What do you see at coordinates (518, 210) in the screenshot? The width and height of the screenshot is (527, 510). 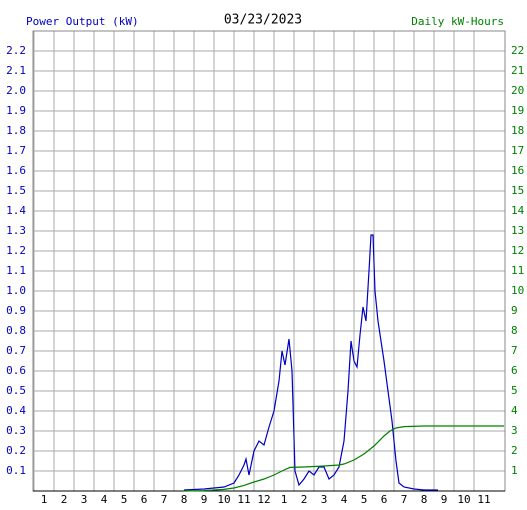 I see `y2-tick-label: 14` at bounding box center [518, 210].